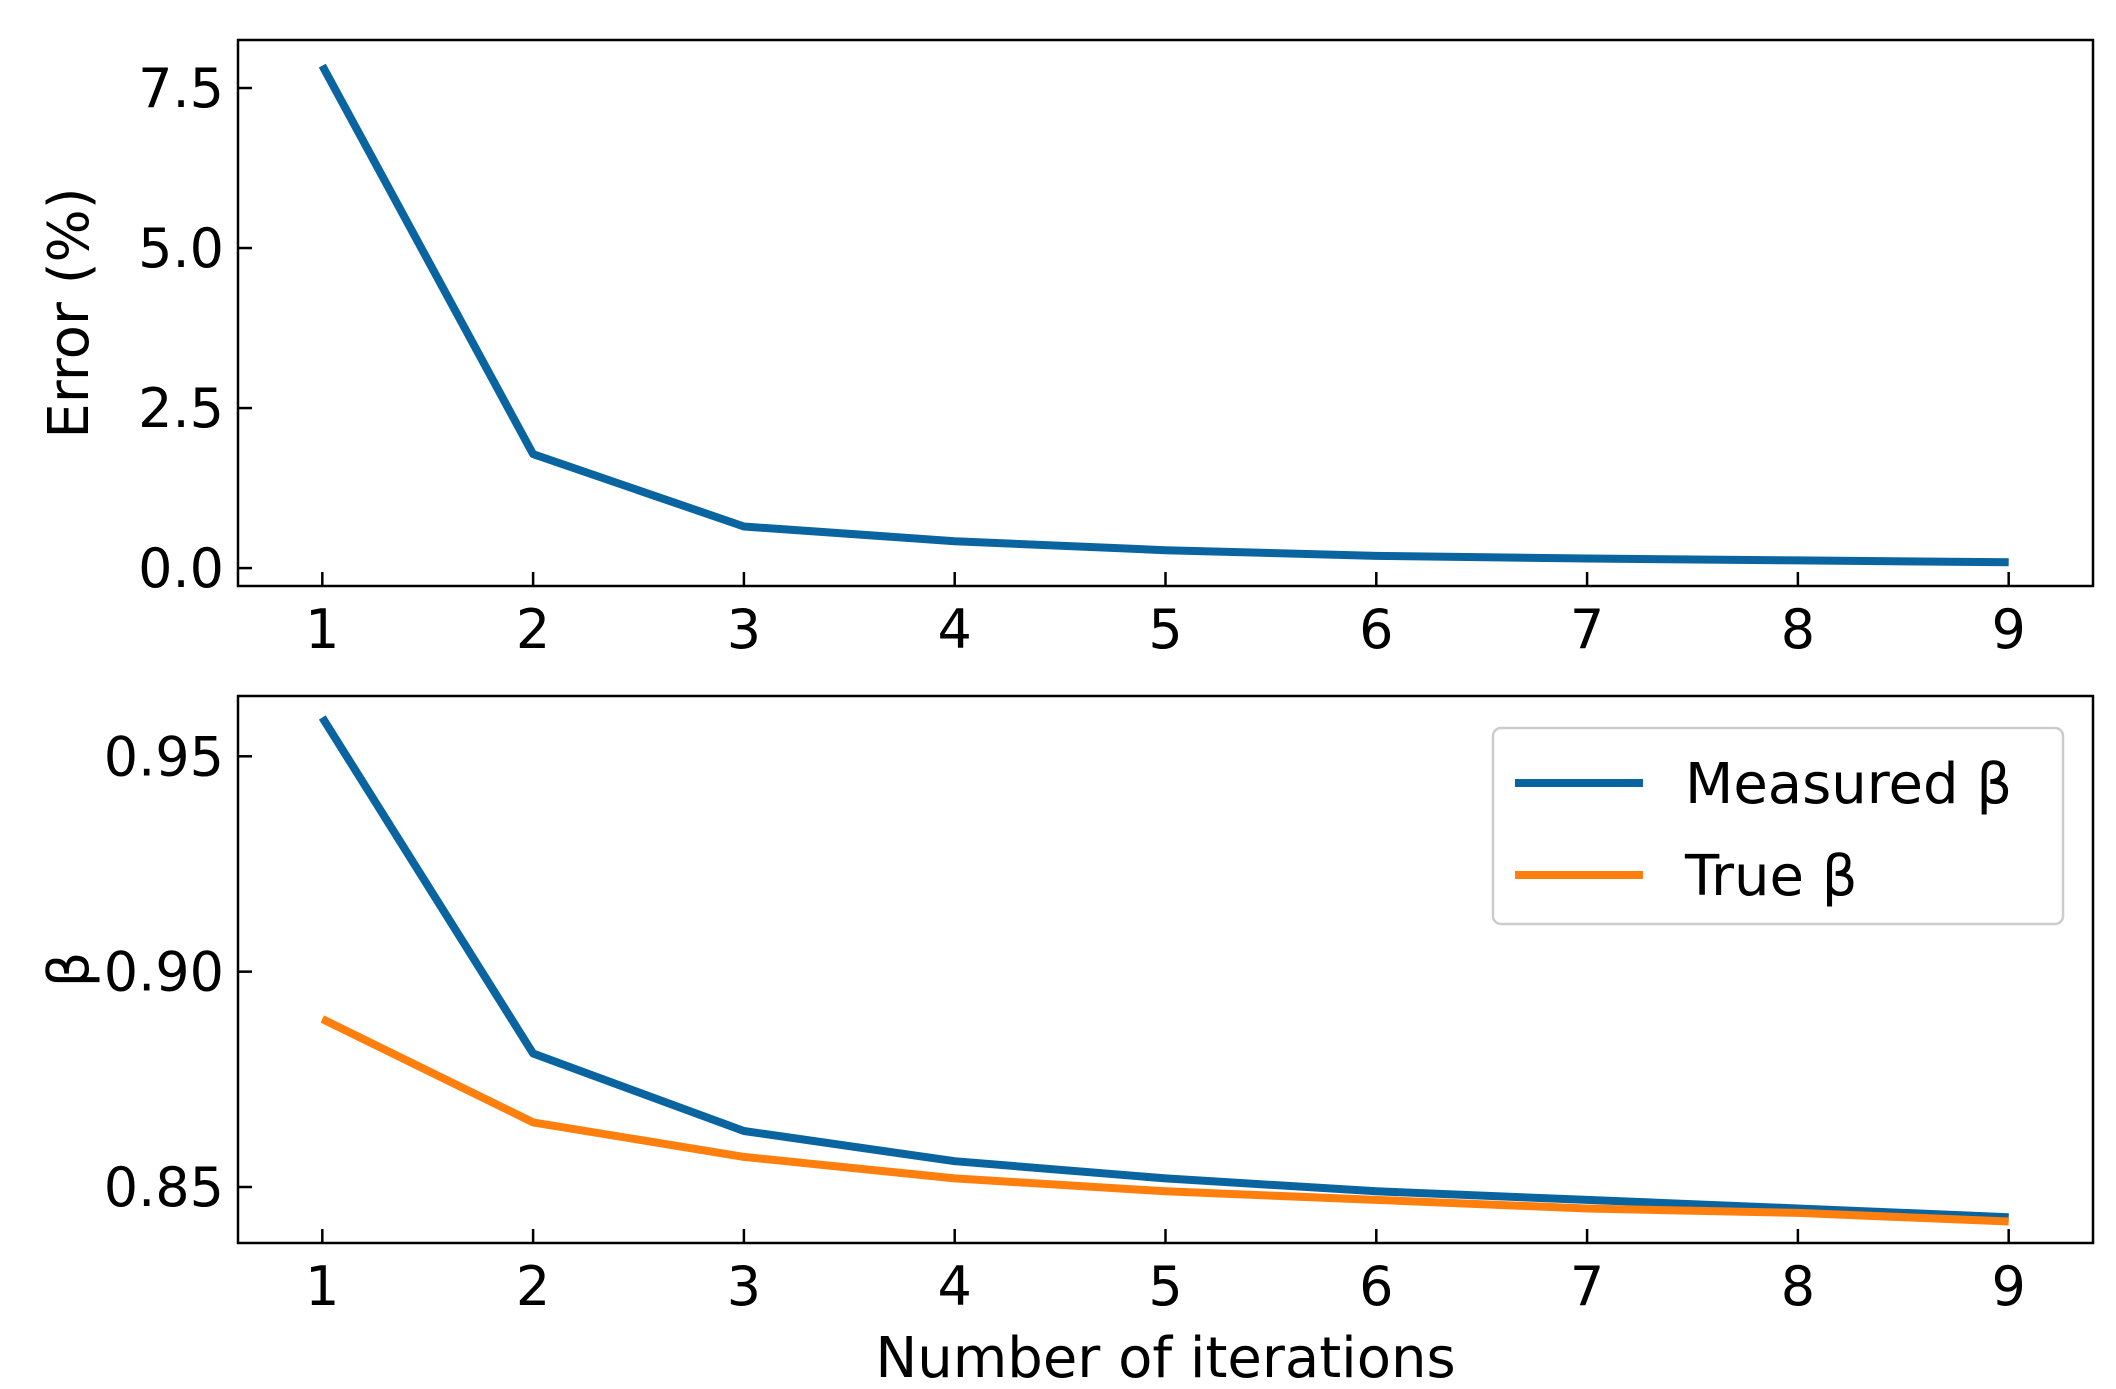 The height and width of the screenshot is (1389, 2116). What do you see at coordinates (164, 972) in the screenshot?
I see `beta-y-tick-label: 0.90` at bounding box center [164, 972].